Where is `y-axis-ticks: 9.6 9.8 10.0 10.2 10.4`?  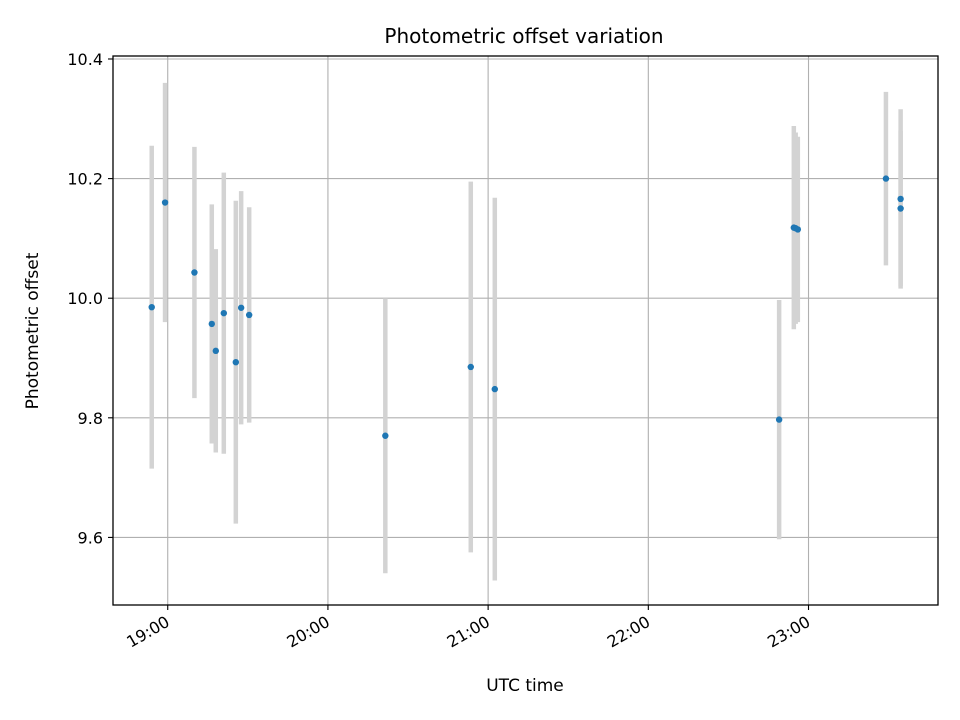 y-axis-ticks: 9.6 9.8 10.0 10.2 10.4 is located at coordinates (90, 298).